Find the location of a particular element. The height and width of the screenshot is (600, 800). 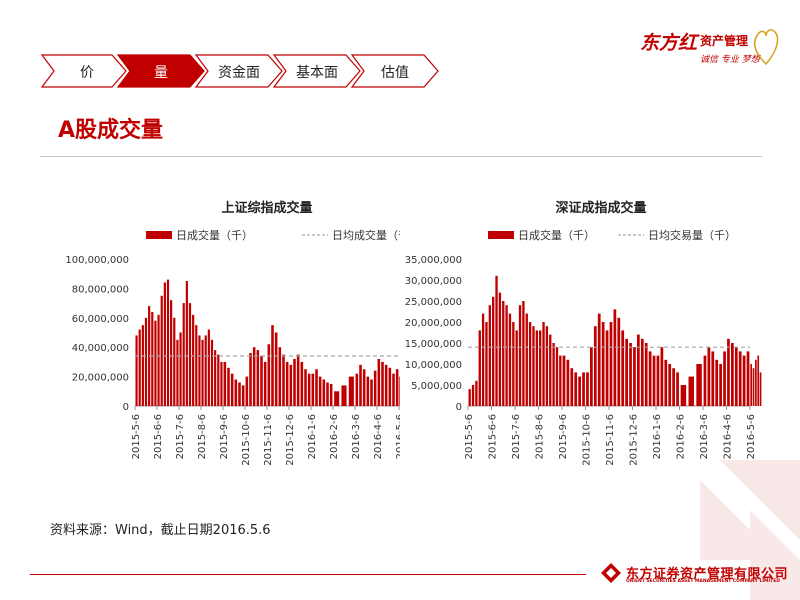

x-tick-label: 2016-2-6 is located at coordinates (681, 436).